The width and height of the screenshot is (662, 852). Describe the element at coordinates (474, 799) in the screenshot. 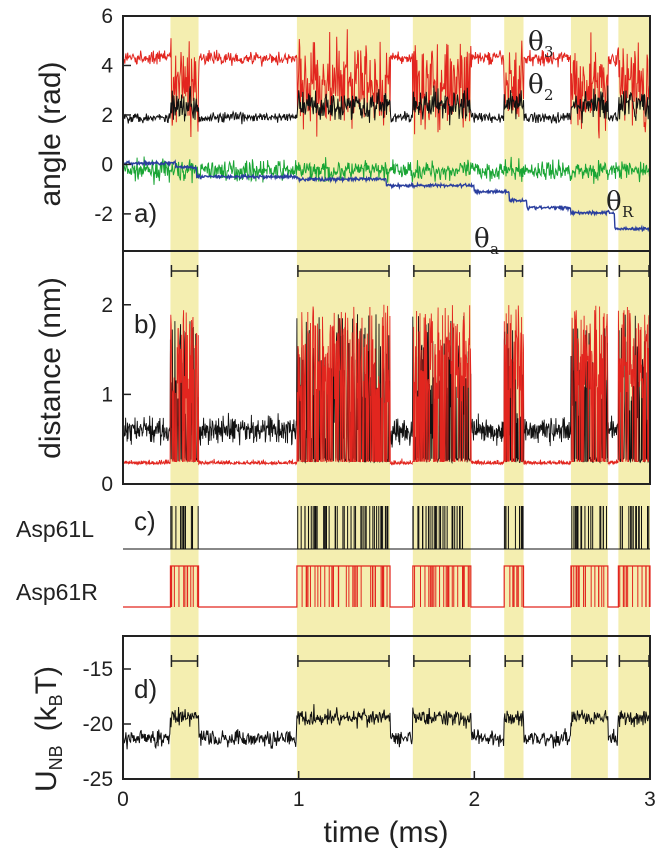

I see `xtick-label: 2` at that location.